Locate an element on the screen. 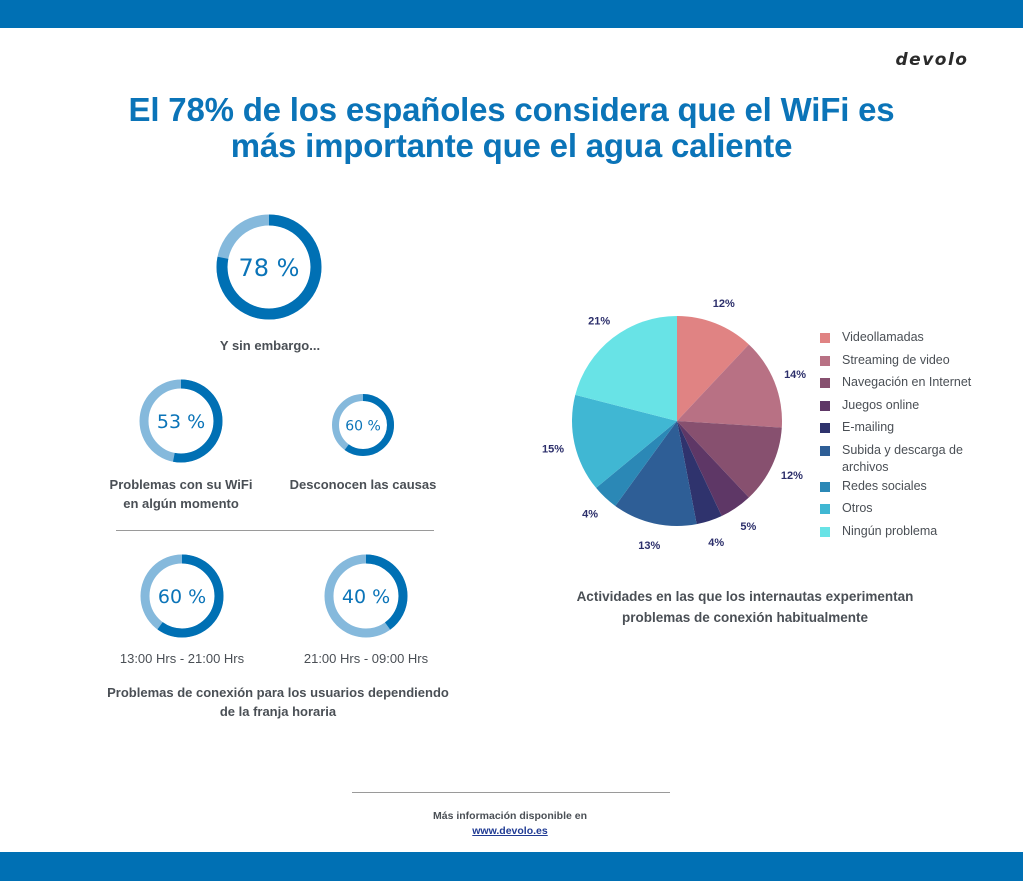 The height and width of the screenshot is (881, 1023). donut-40-percent-night: 40 % is located at coordinates (366, 596).